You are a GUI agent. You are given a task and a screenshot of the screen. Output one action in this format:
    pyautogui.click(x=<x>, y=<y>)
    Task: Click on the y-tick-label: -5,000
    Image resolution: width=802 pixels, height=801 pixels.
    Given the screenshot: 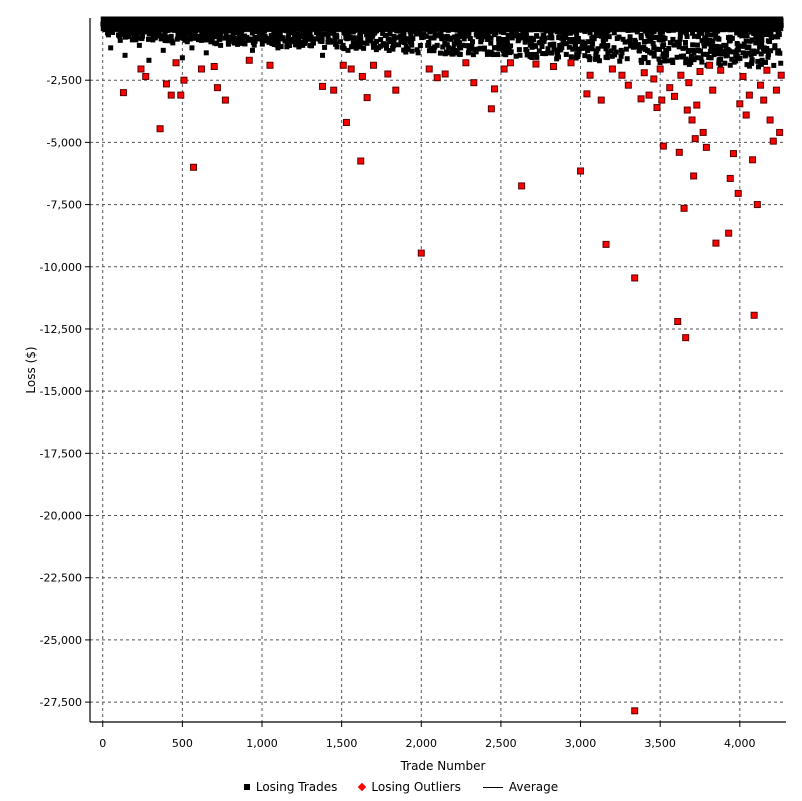 What is the action you would take?
    pyautogui.click(x=64, y=142)
    